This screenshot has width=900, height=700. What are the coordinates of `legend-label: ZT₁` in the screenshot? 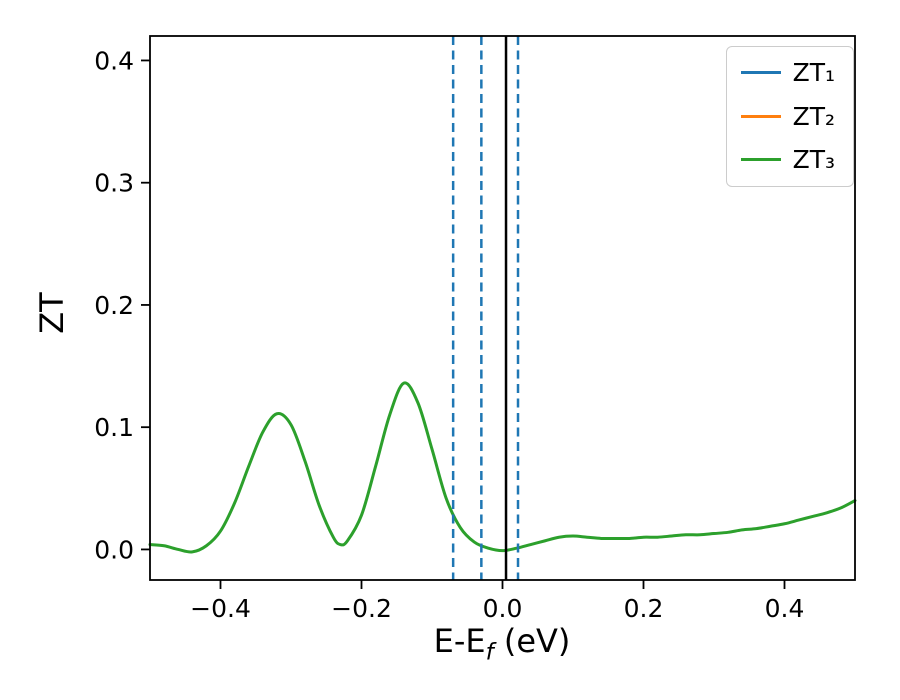 It's located at (813, 72).